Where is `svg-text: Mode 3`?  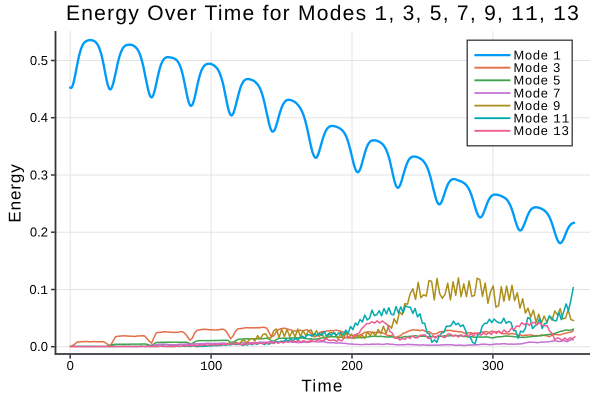 svg-text: Mode 3 is located at coordinates (537, 67).